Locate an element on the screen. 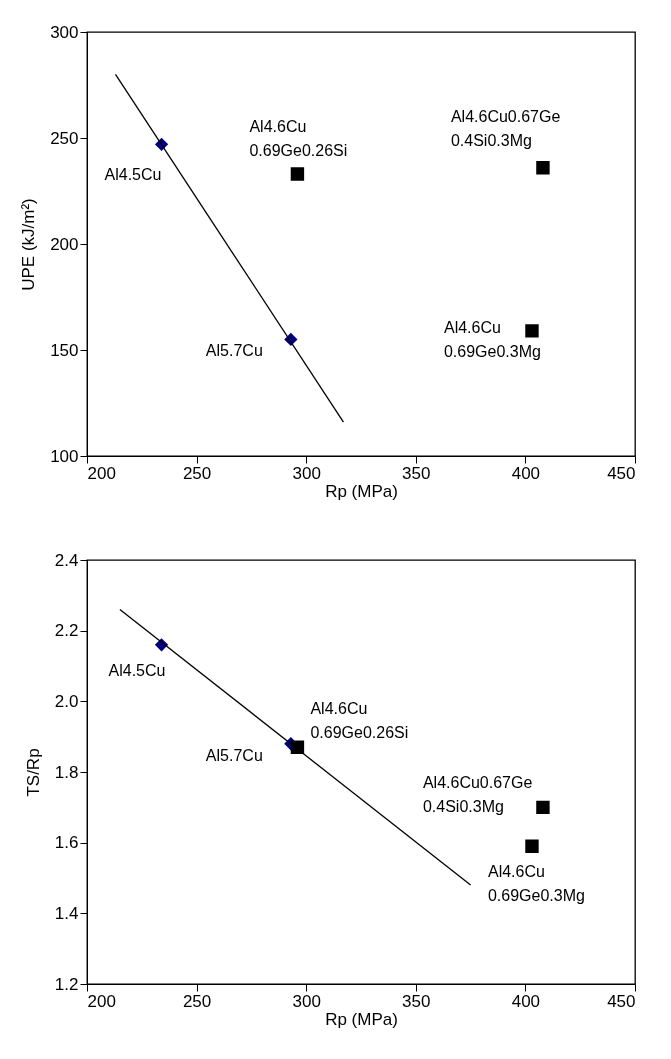  y-tick-label: 1.8 is located at coordinates (66, 772).